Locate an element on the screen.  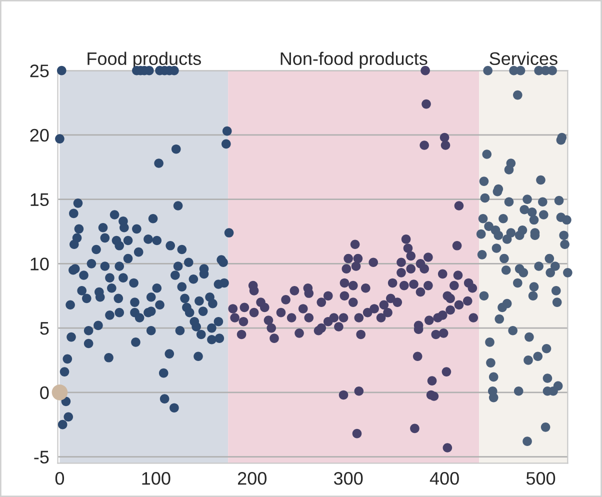
x-tick-label: 0 is located at coordinates (59, 478).